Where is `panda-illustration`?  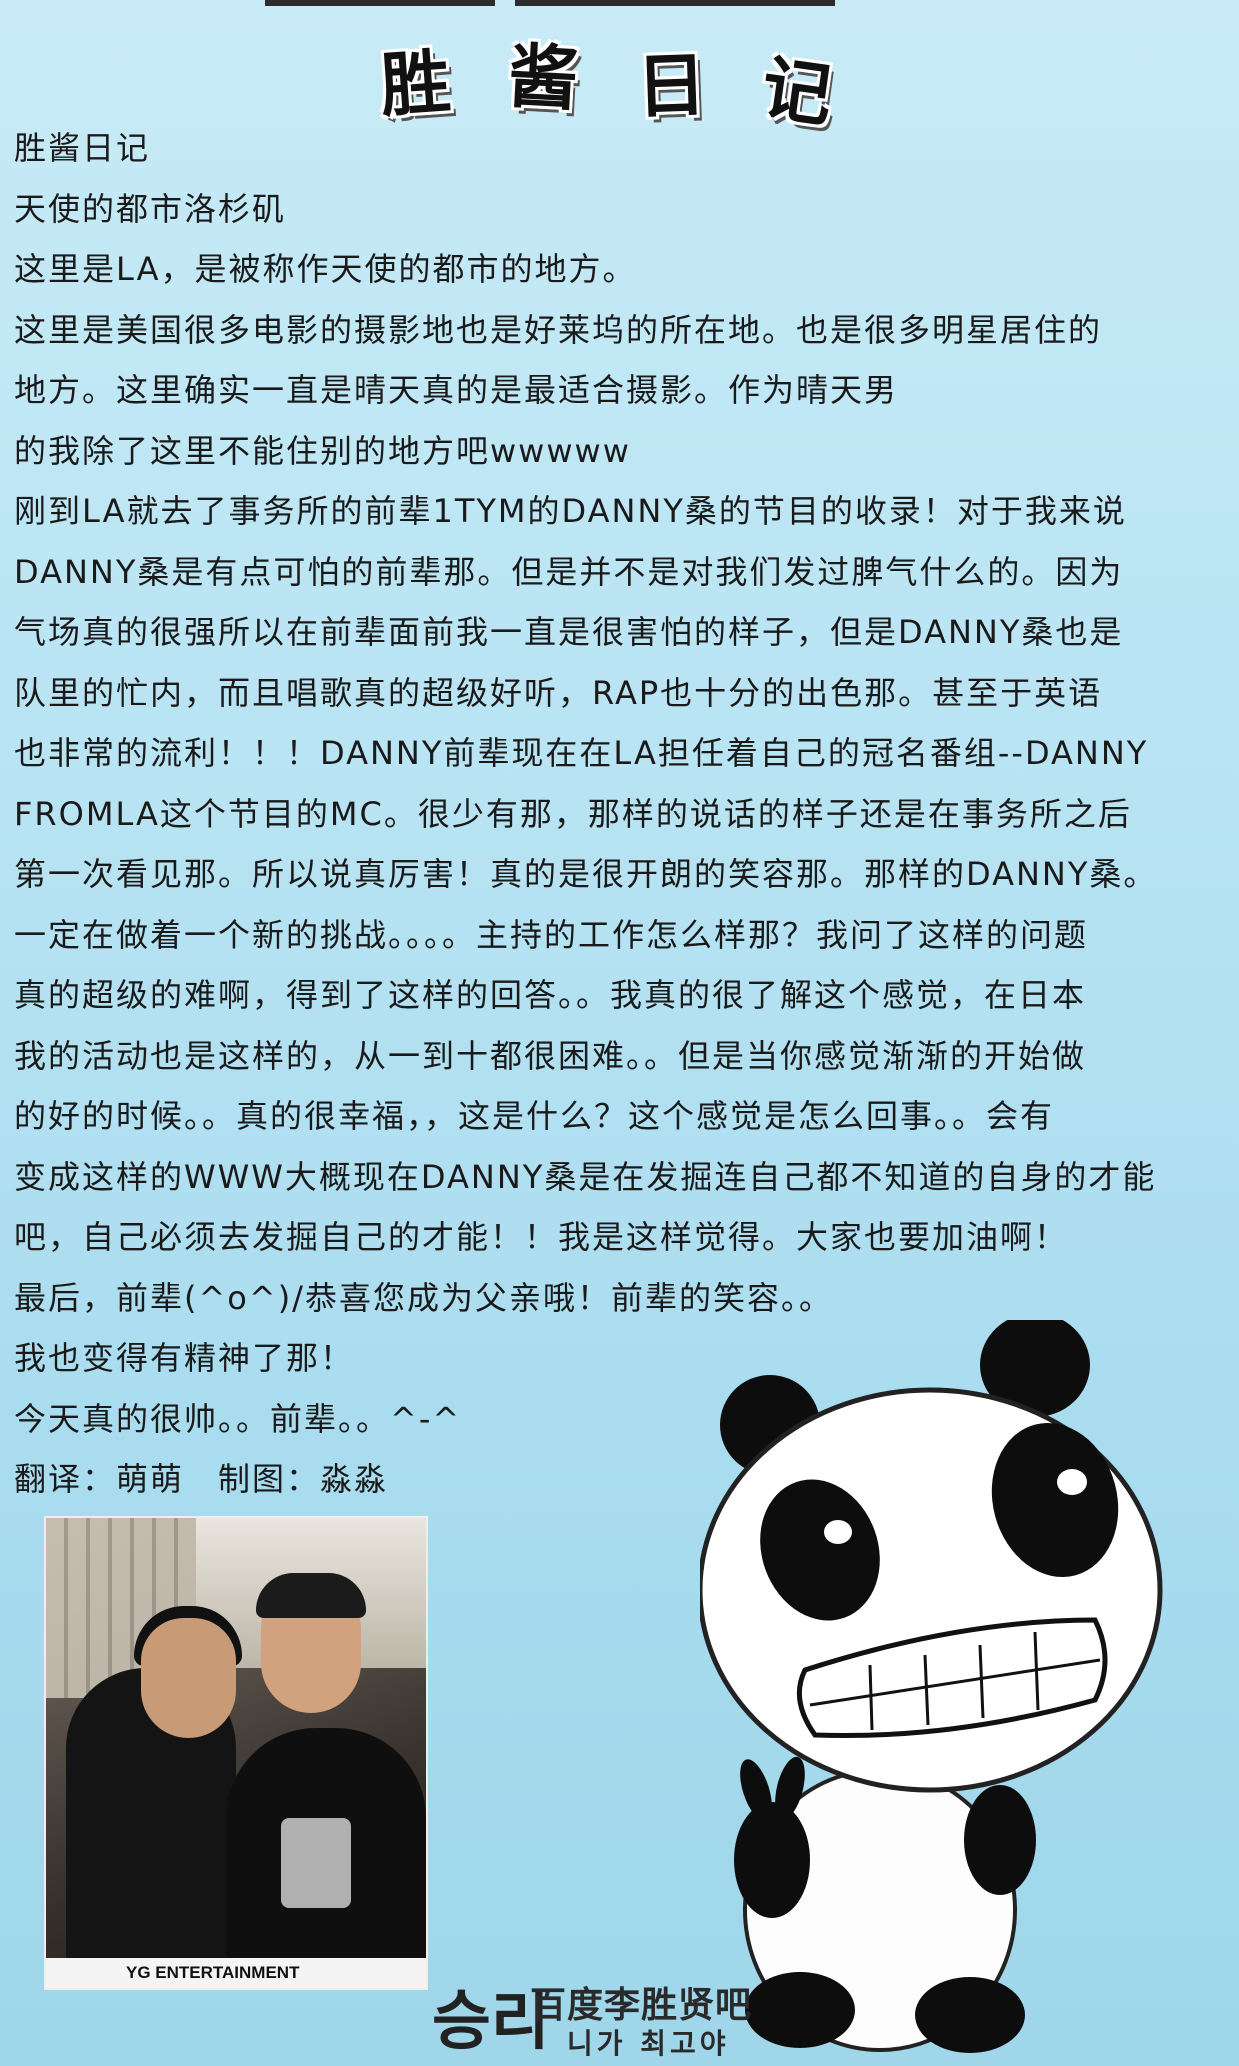
panda-illustration is located at coordinates (931, 1686).